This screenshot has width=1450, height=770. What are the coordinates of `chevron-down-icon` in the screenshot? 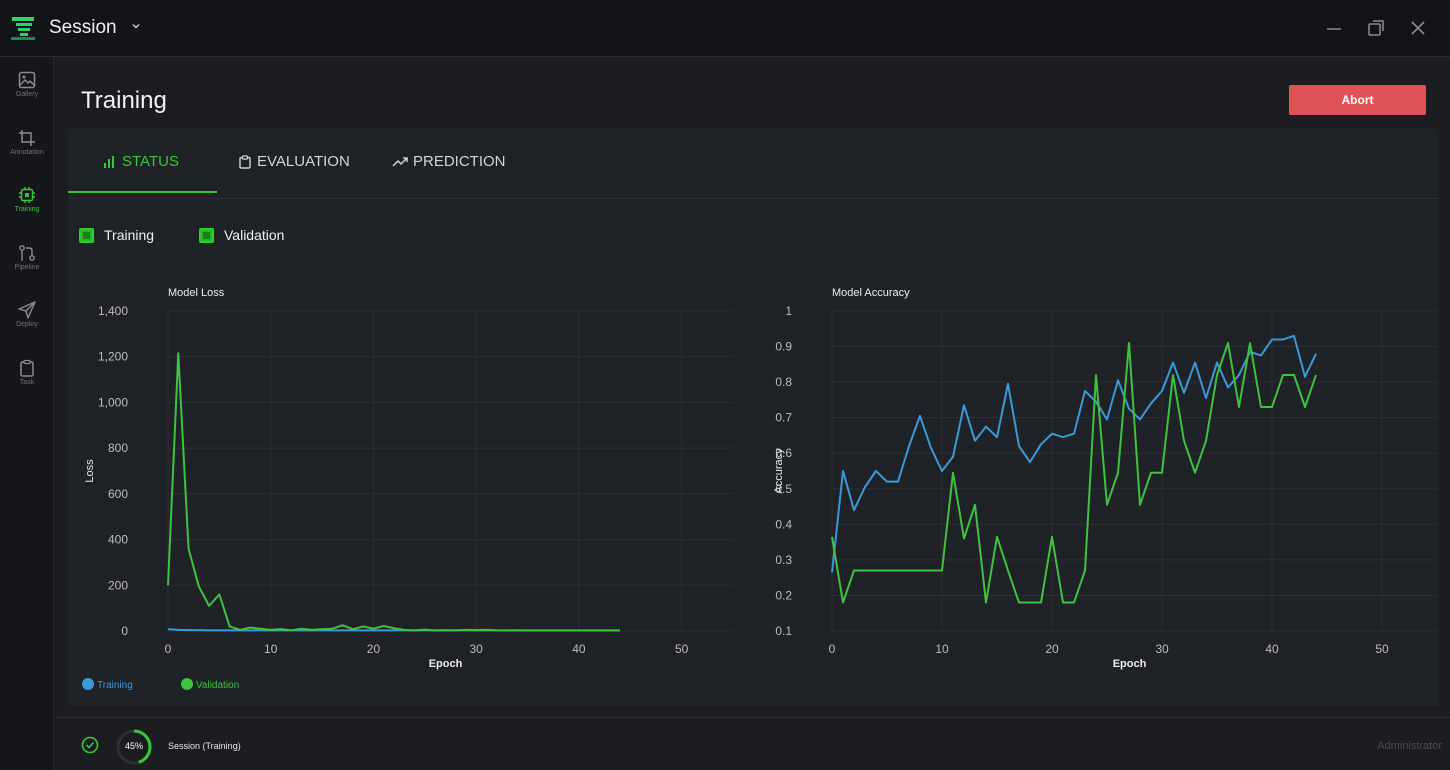 It's located at (136, 26).